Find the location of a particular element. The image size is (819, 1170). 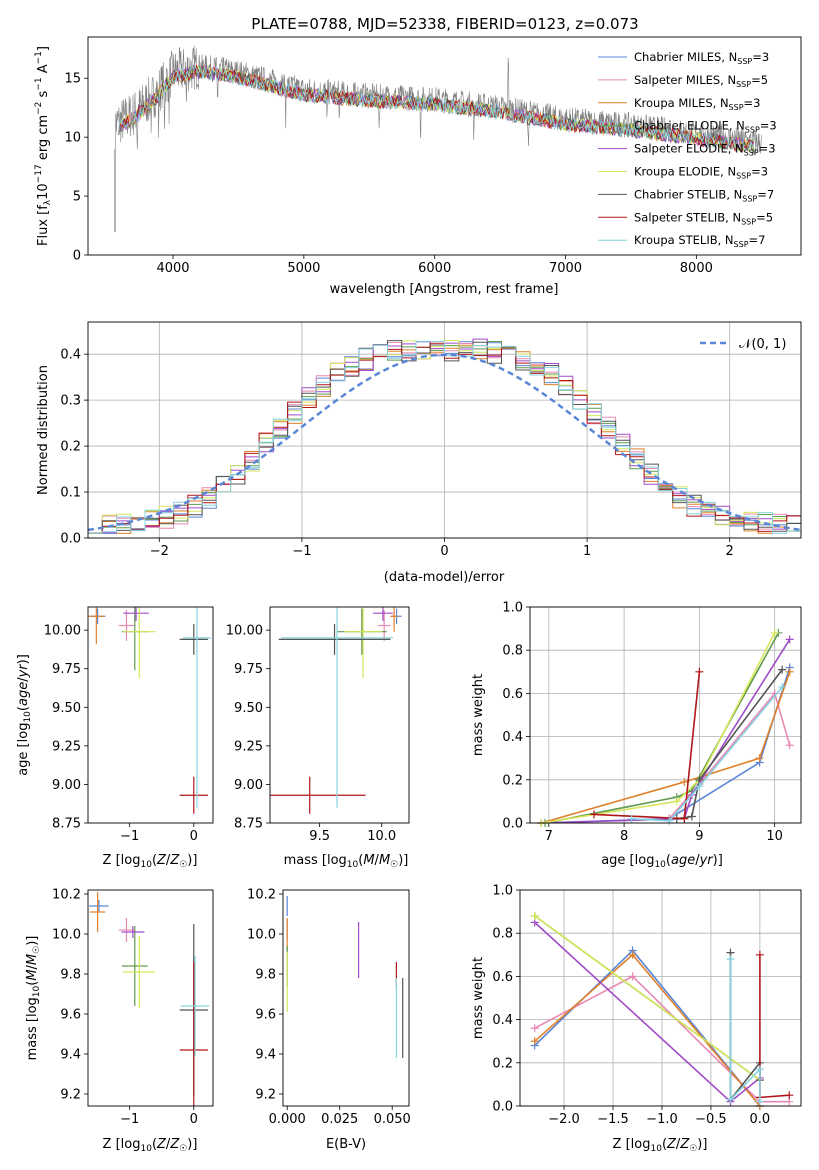

y-tick-label: 1.0 is located at coordinates (512, 608).